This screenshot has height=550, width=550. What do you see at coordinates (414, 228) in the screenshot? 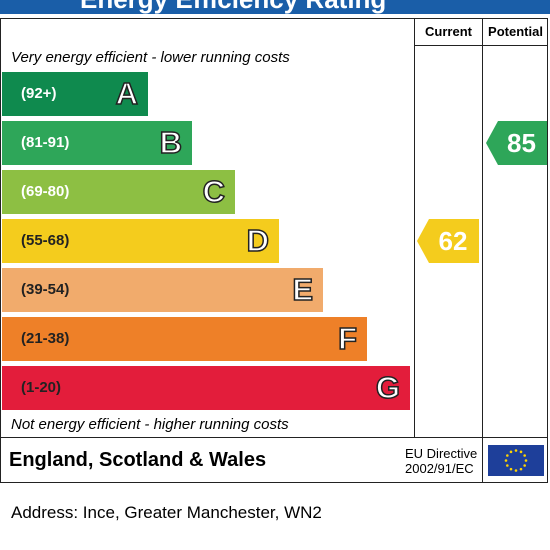
I see `current-column-divider` at bounding box center [414, 228].